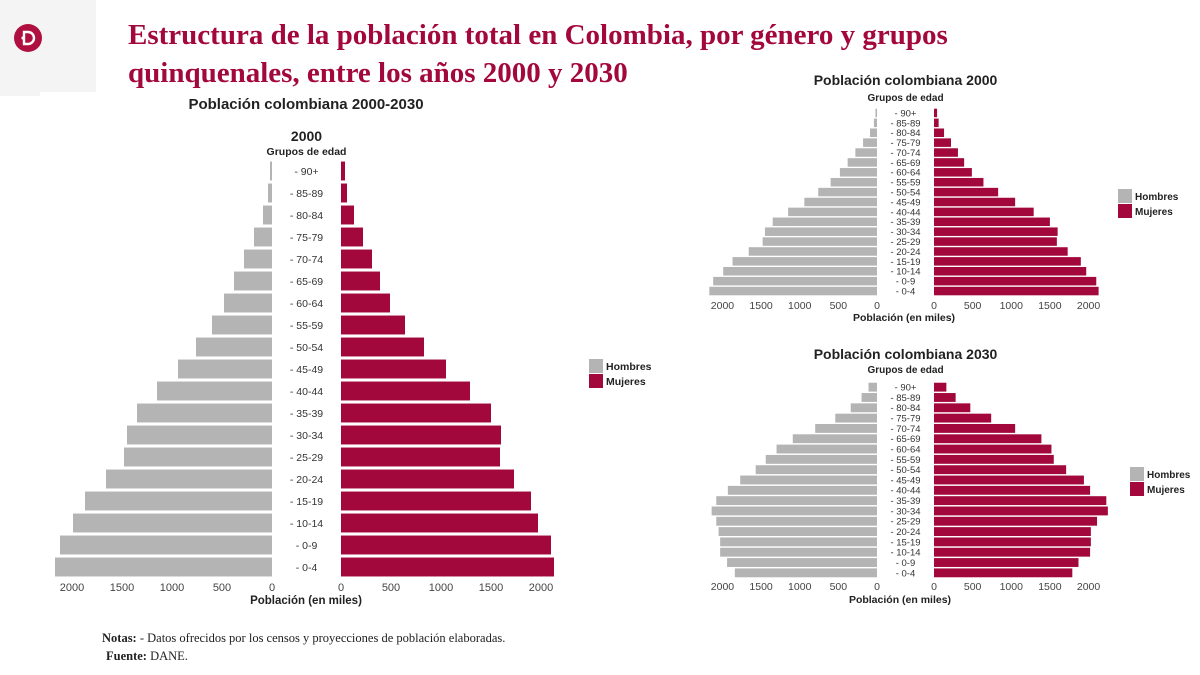  I want to click on age-group-label: - 80-84, so click(306, 216).